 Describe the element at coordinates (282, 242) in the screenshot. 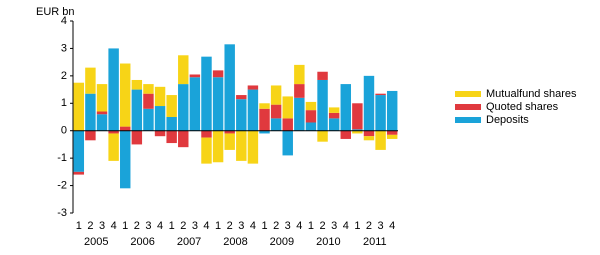

I see `year-label: 2009` at that location.